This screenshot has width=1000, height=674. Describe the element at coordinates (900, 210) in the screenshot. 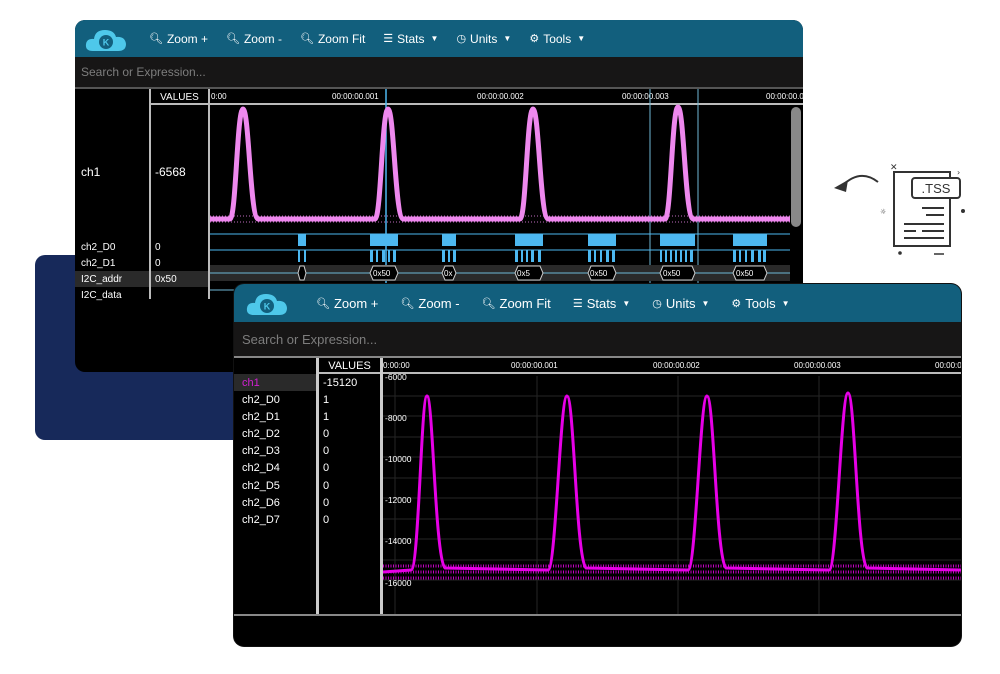

I see `tss-file-icon: .TSS ✕ › ☼` at that location.